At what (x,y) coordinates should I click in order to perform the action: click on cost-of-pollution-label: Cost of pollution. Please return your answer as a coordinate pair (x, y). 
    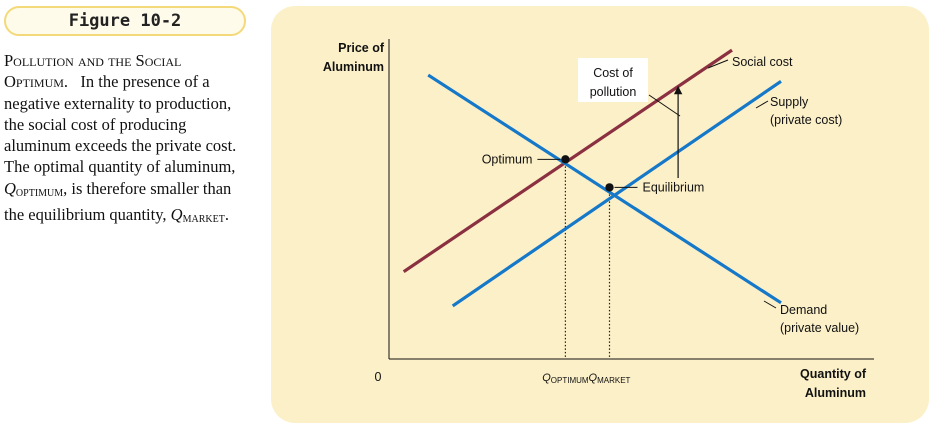
    Looking at the image, I should click on (613, 82).